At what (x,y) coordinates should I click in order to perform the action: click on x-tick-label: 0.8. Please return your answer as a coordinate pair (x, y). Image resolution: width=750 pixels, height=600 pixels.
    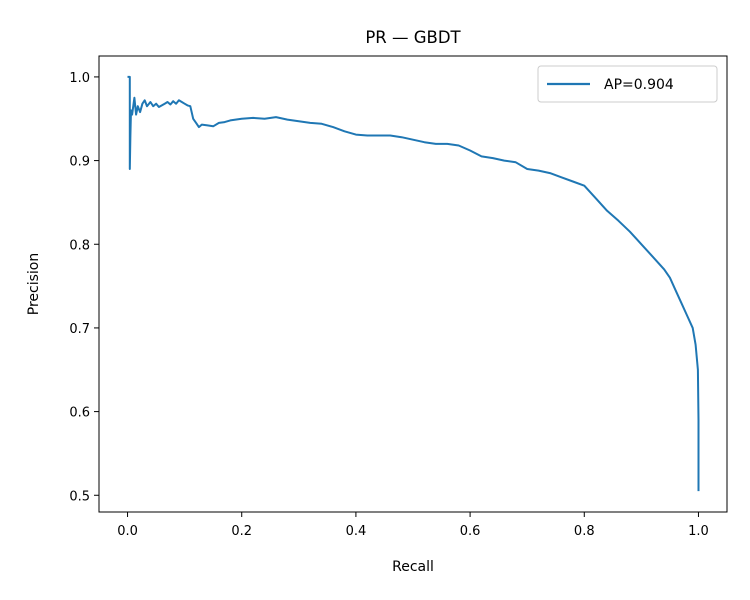
    Looking at the image, I should click on (584, 531).